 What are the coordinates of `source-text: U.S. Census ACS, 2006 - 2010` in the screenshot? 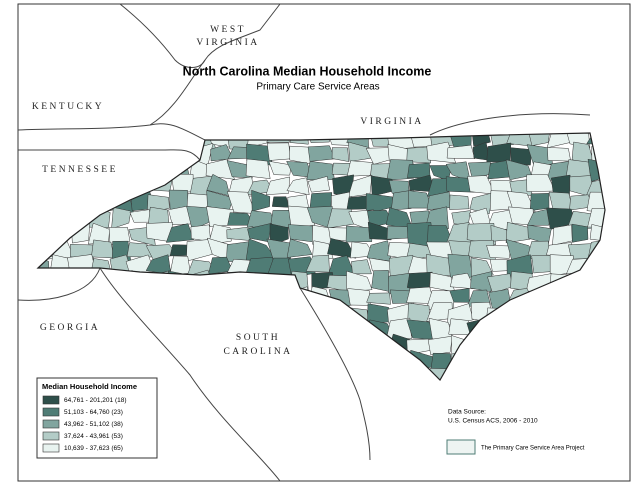 It's located at (493, 421).